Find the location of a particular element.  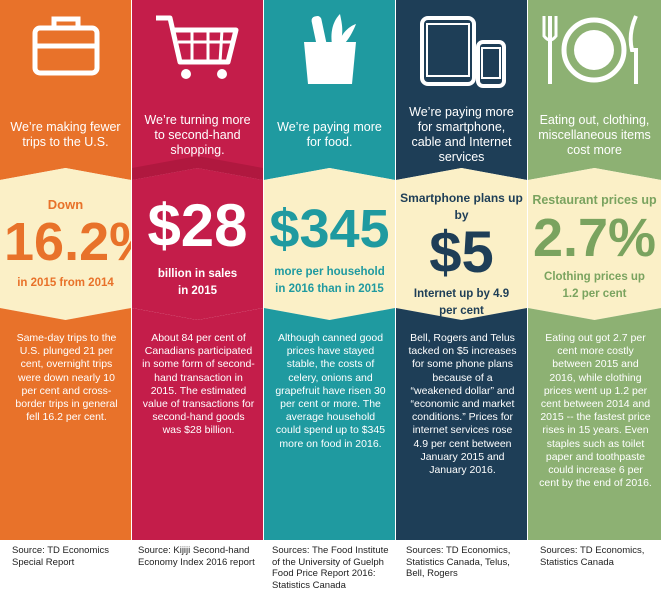

dining-plate-icon is located at coordinates (590, 49).